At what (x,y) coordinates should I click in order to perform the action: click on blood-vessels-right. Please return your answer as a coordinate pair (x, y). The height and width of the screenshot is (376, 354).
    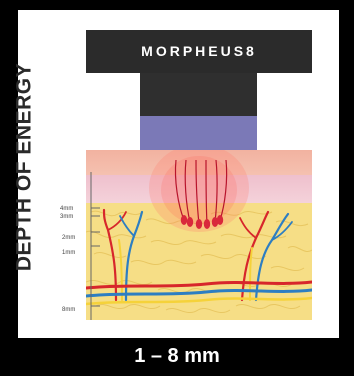
    Looking at the image, I should click on (266, 256).